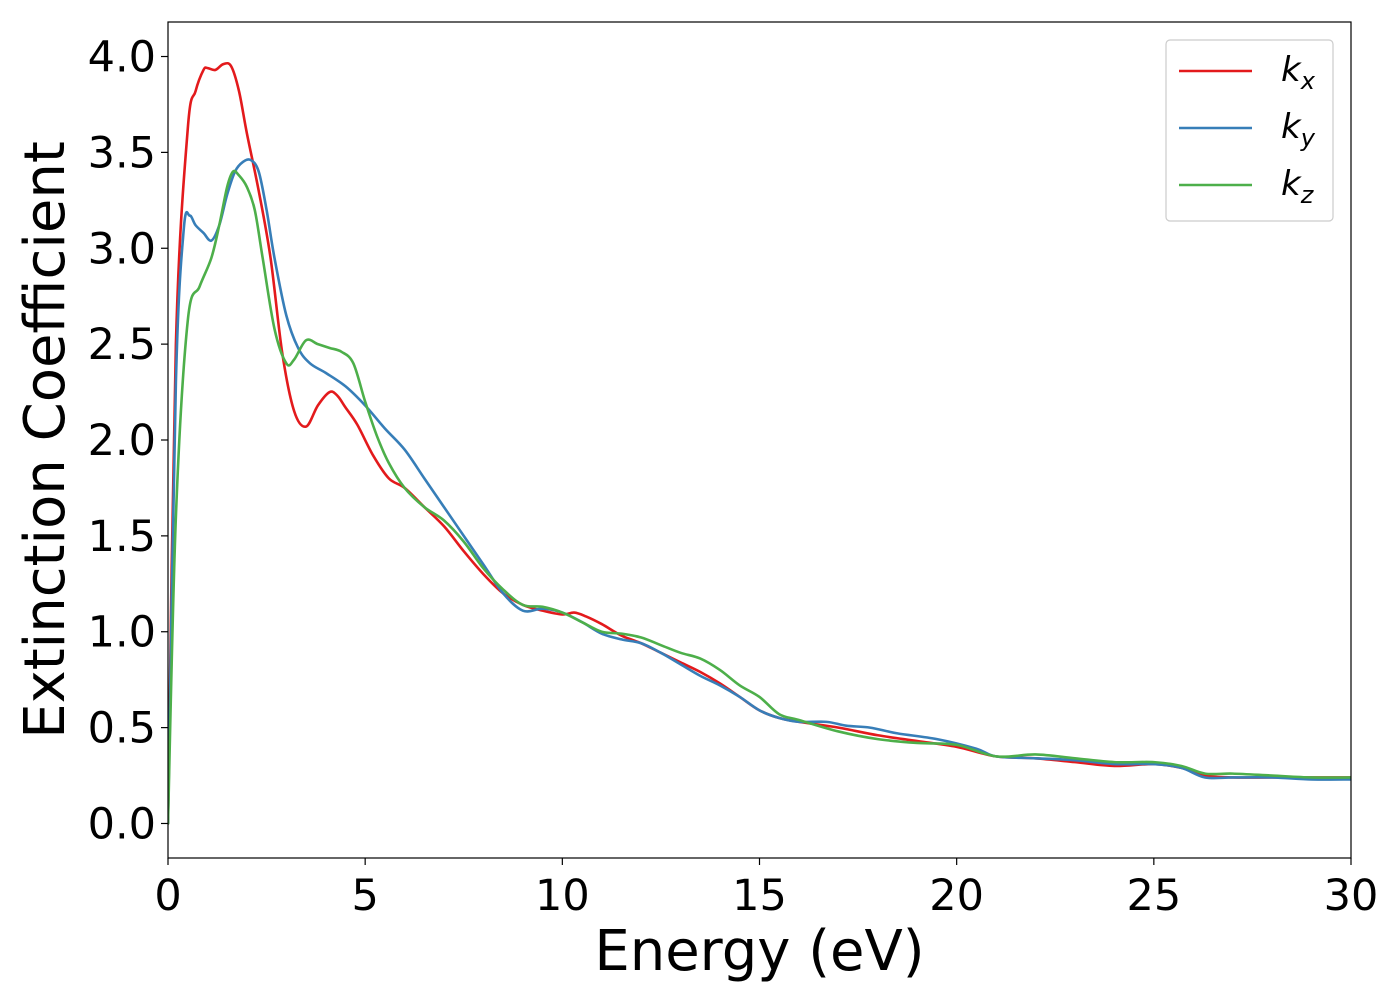 This screenshot has height=1000, width=1400. What do you see at coordinates (122, 249) in the screenshot?
I see `y-tick-label: 3.0` at bounding box center [122, 249].